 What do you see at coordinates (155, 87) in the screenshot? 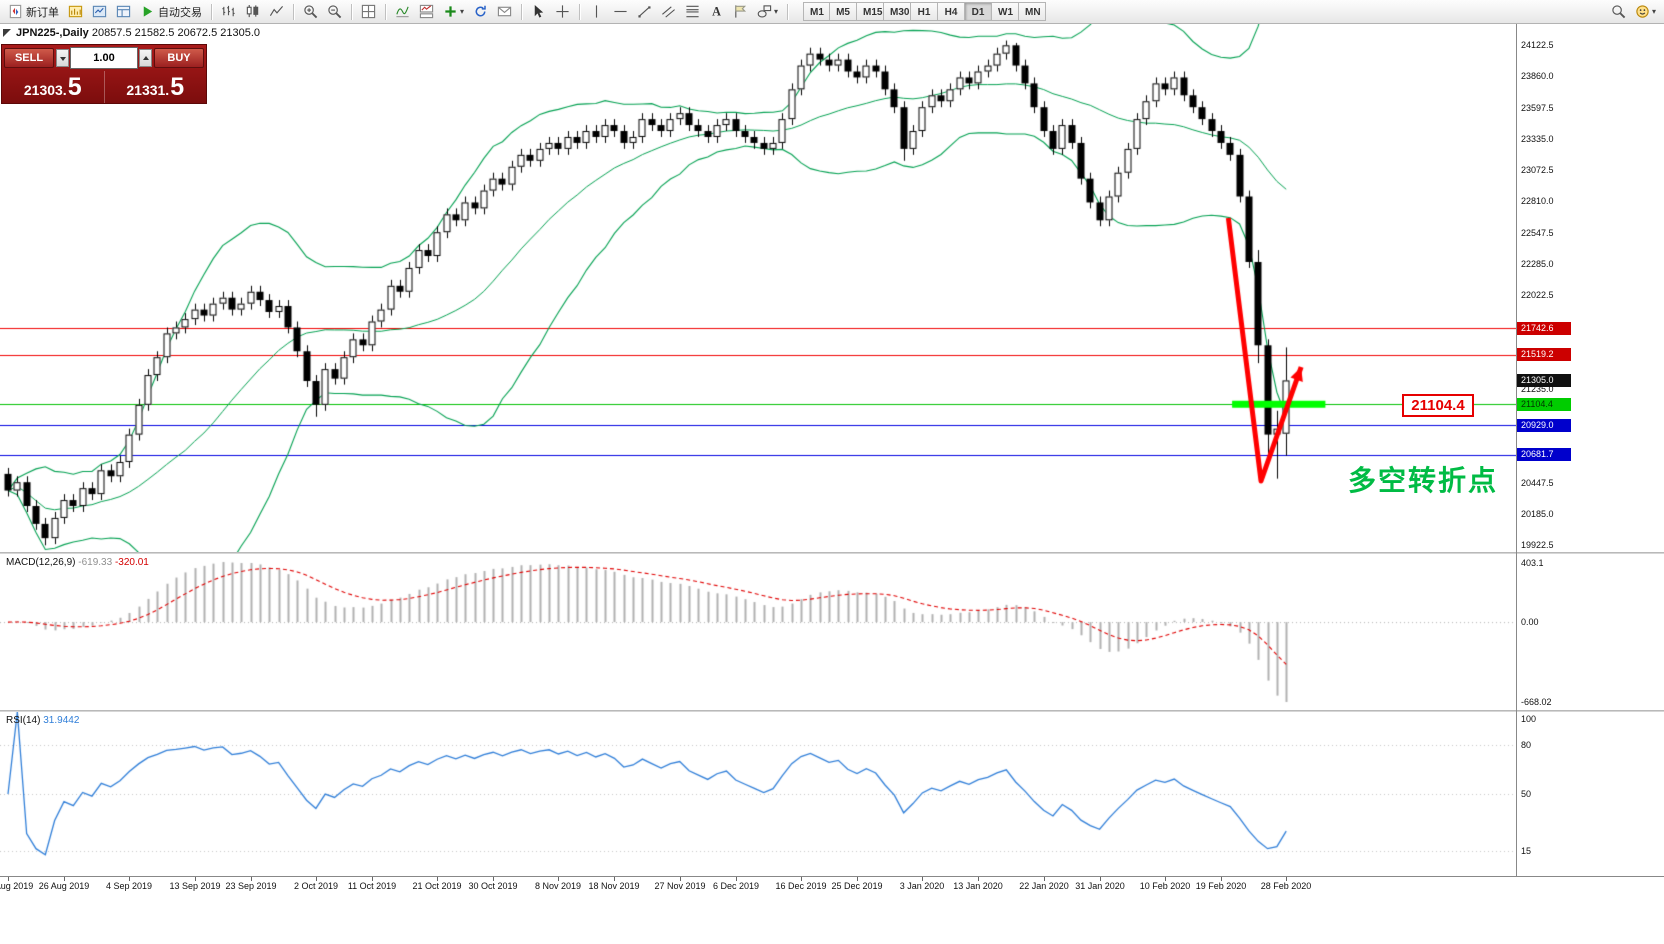
I see `buy-price: 21331. 5` at bounding box center [155, 87].